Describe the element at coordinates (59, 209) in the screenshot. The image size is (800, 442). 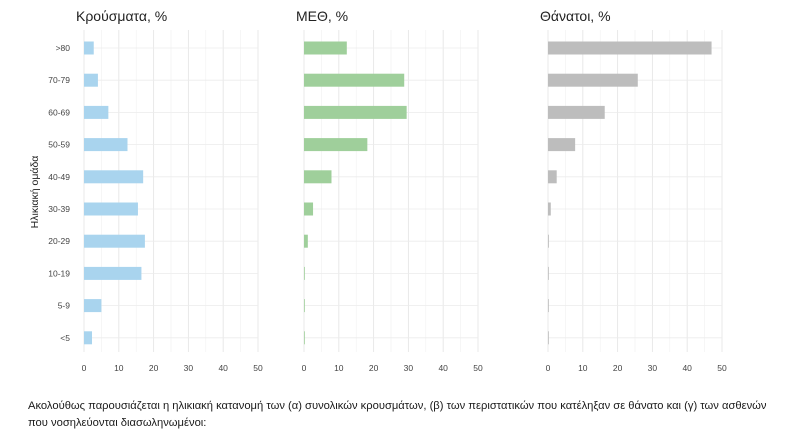
I see `category-label: 30-39` at that location.